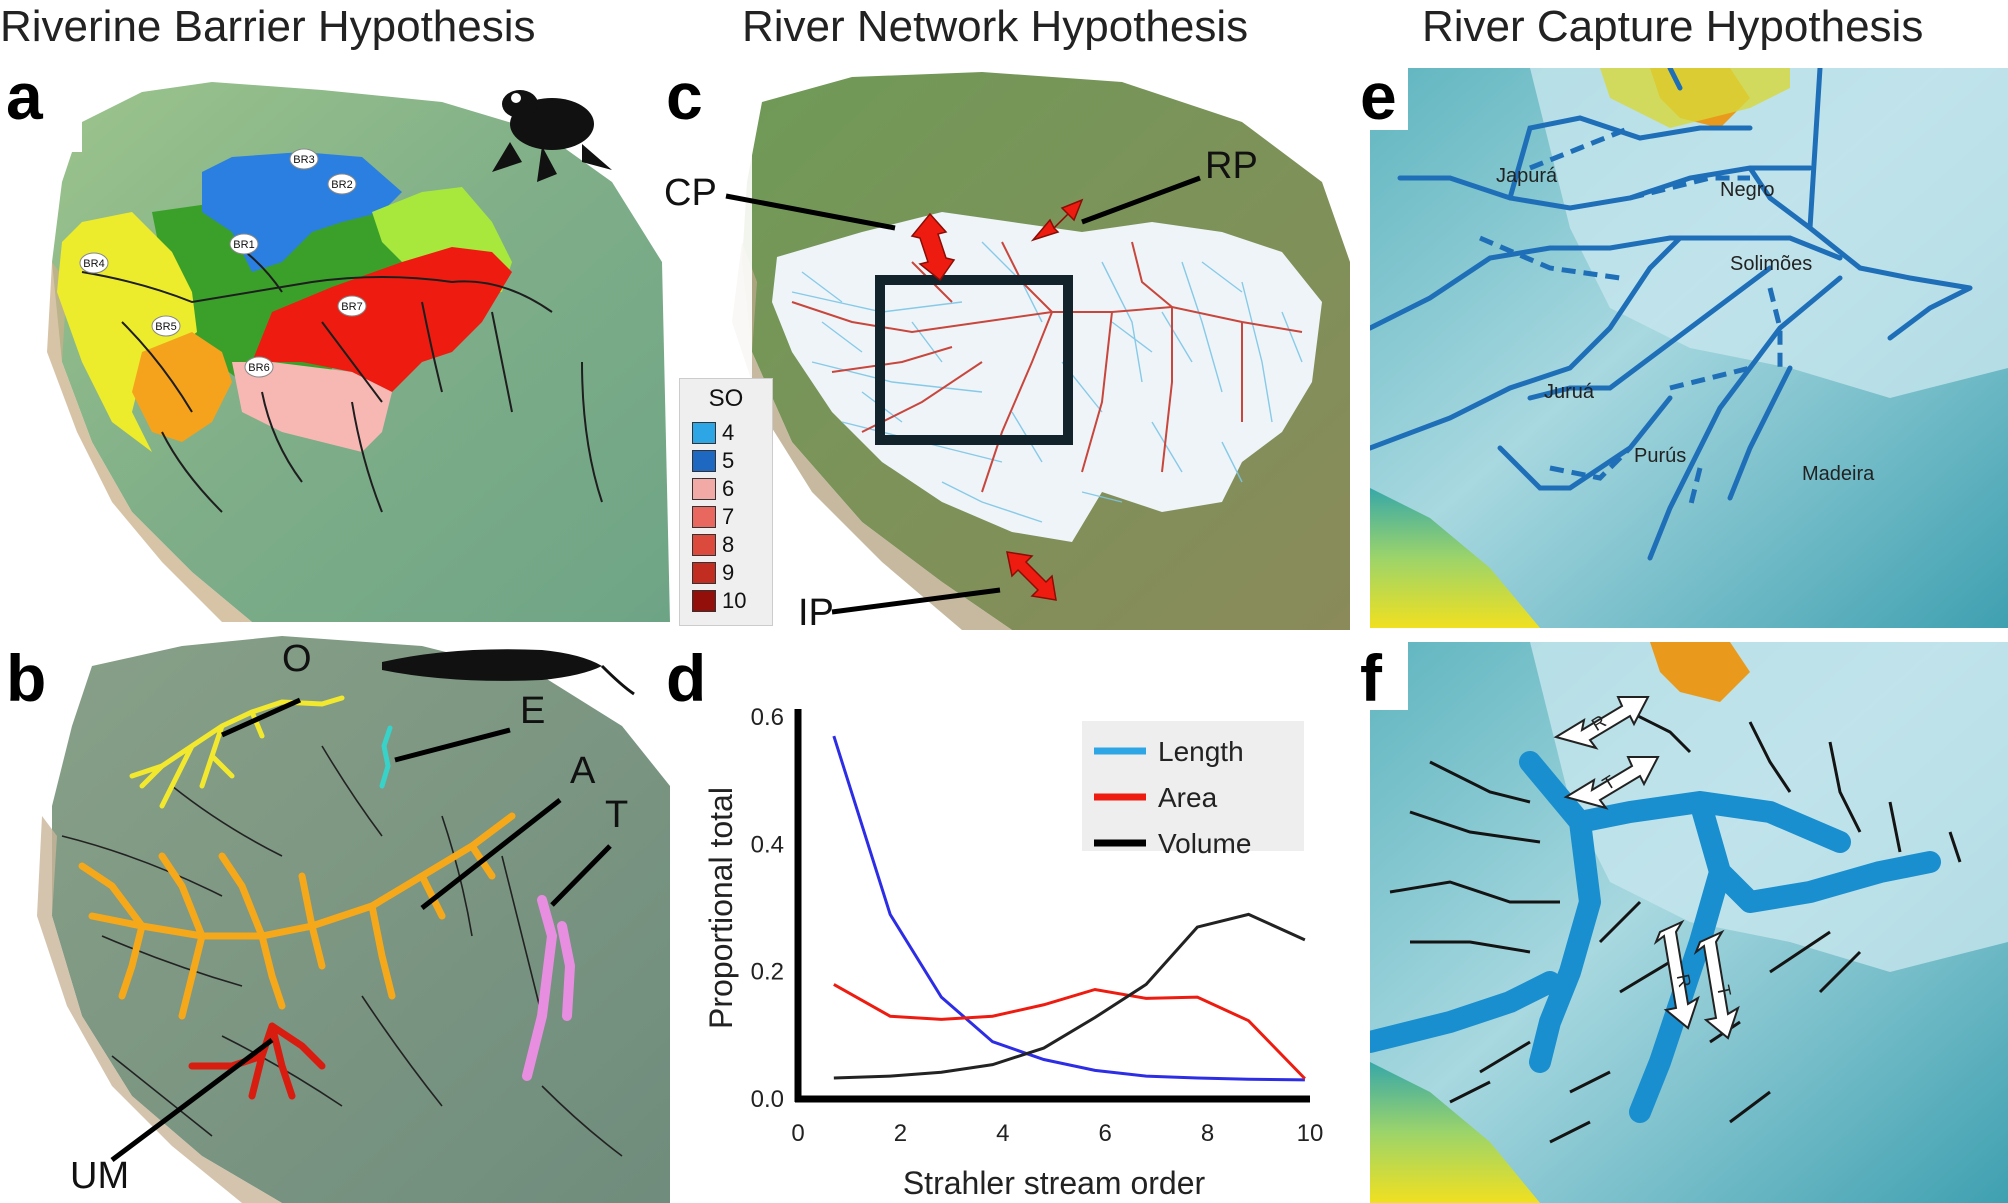  I want to click on chart-x-tick: 4, so click(1002, 1133).